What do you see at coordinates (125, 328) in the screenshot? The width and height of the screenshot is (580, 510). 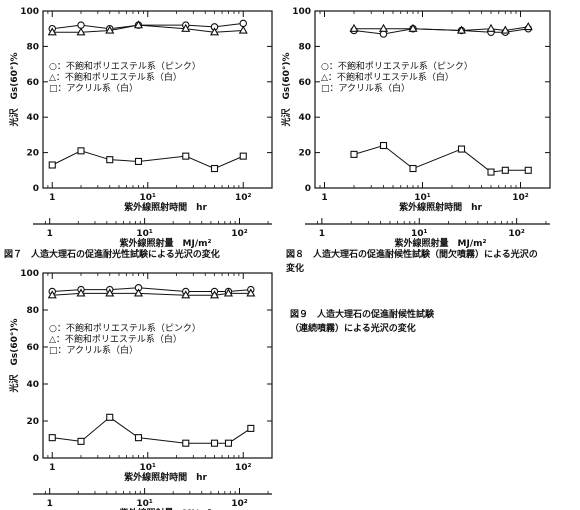 I see `legend-entry: ○：不飽和ポリエステル系（ピンク）` at bounding box center [125, 328].